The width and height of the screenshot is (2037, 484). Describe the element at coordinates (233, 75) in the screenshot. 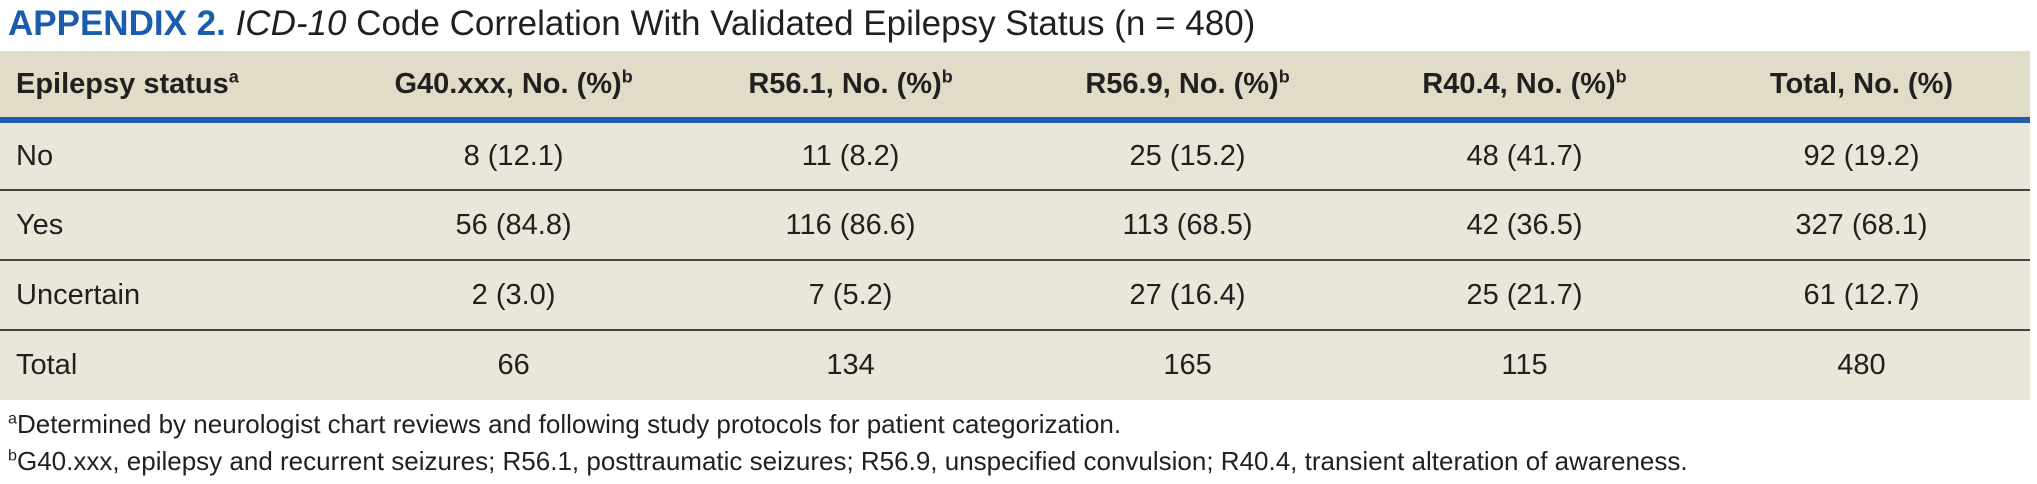

I see `footnote-marker-a: a` at that location.